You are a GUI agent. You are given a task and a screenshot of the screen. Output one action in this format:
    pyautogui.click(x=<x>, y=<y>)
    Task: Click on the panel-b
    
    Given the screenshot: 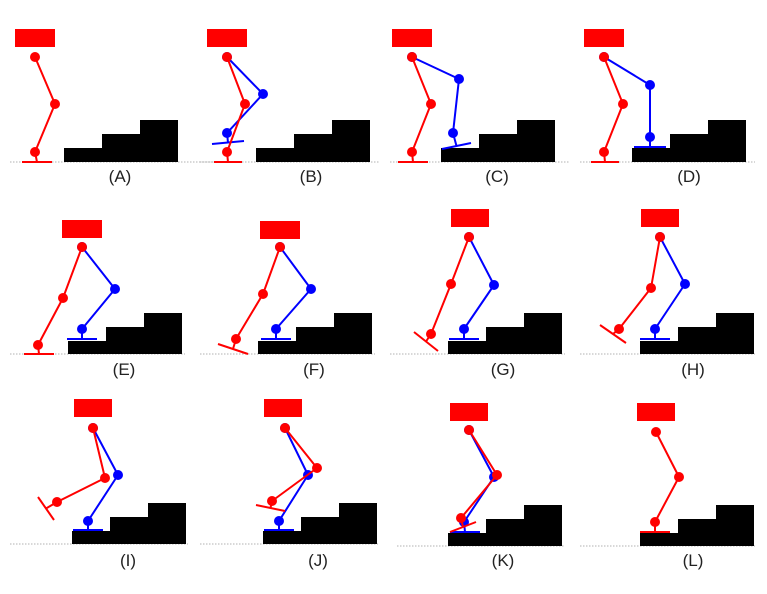 What is the action you would take?
    pyautogui.click(x=290, y=96)
    